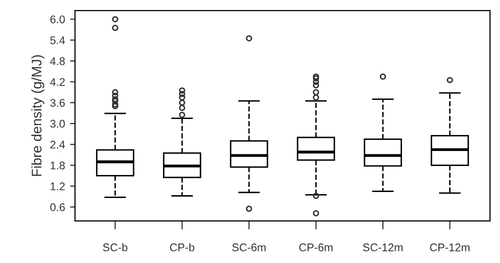 The width and height of the screenshot is (500, 263). I want to click on y-tick-label: 4.8, so click(57, 61).